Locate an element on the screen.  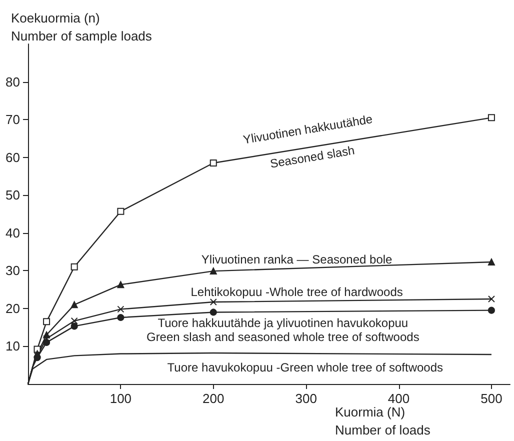
x-tick-label: 100 is located at coordinates (121, 398).